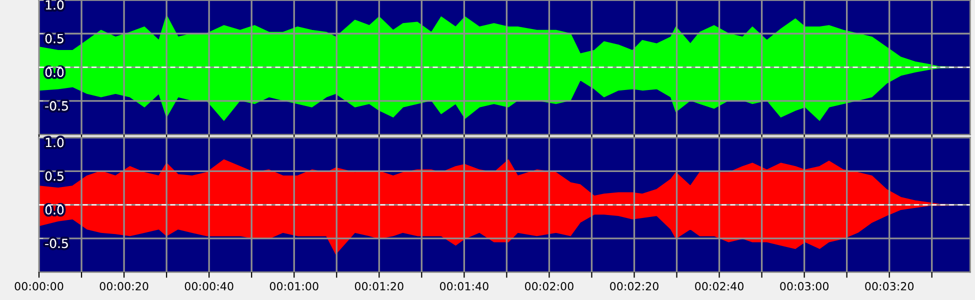 Image resolution: width=975 pixels, height=300 pixels. I want to click on x-tick-label: 00:01:20, so click(379, 286).